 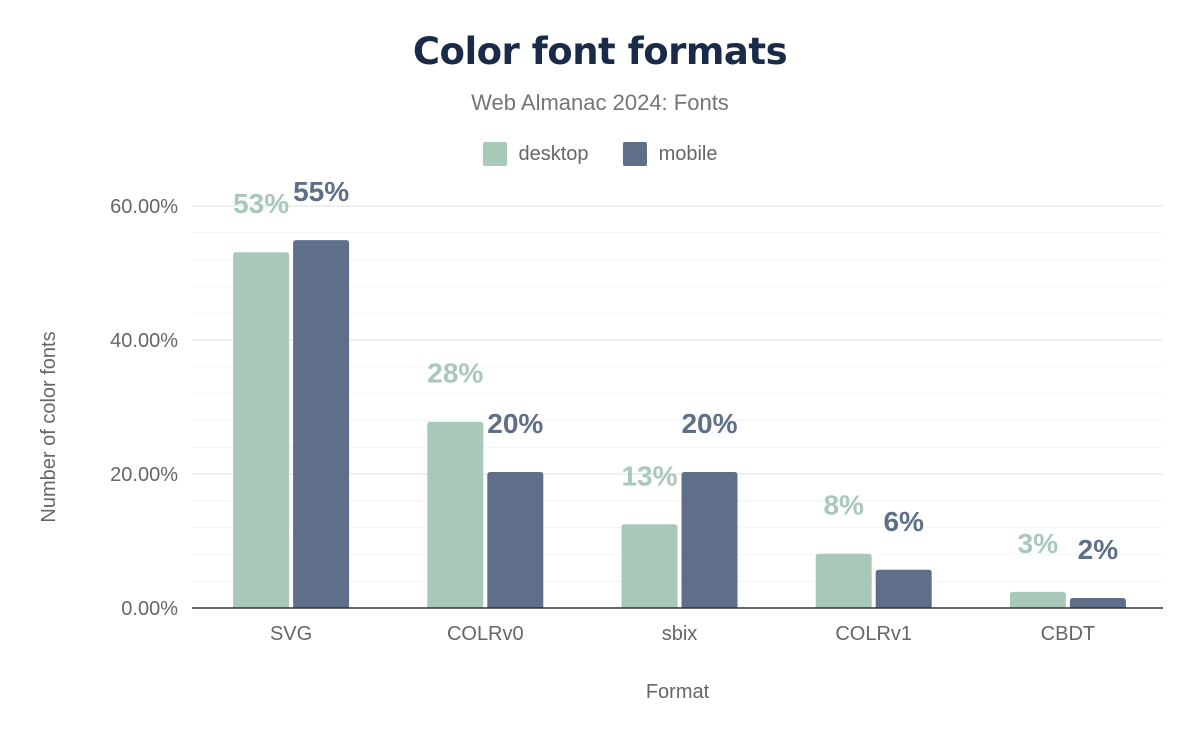 What do you see at coordinates (144, 475) in the screenshot?
I see `y-tick-label: 20.00%` at bounding box center [144, 475].